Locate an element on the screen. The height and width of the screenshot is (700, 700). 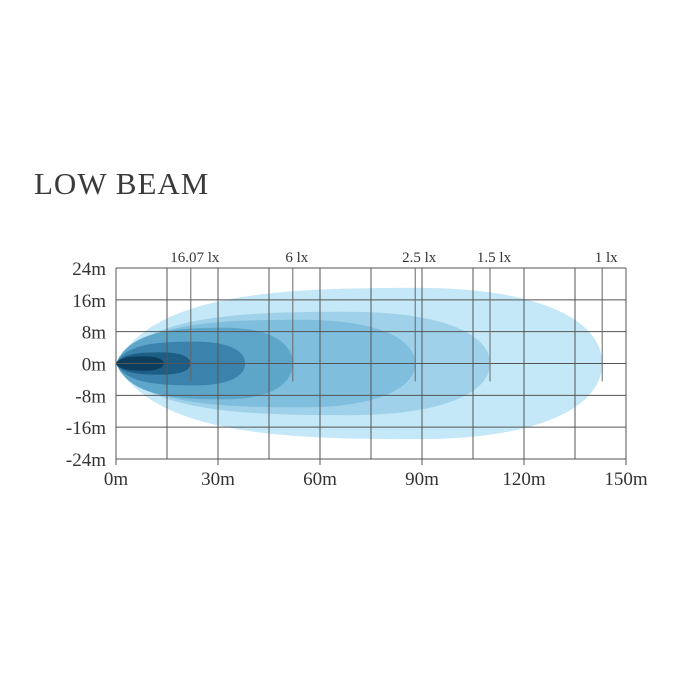
x-tick-label: 90m is located at coordinates (422, 479).